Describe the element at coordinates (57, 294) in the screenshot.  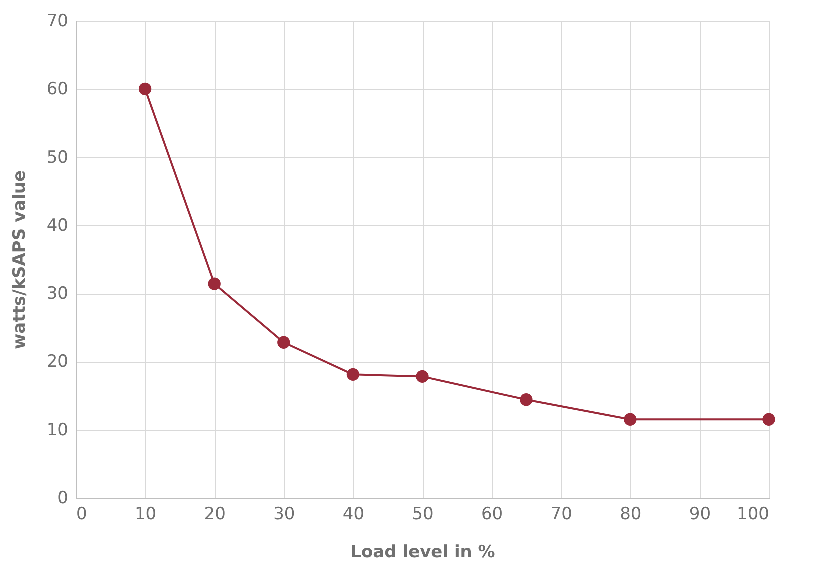
I see `y-tick-label: 30` at that location.